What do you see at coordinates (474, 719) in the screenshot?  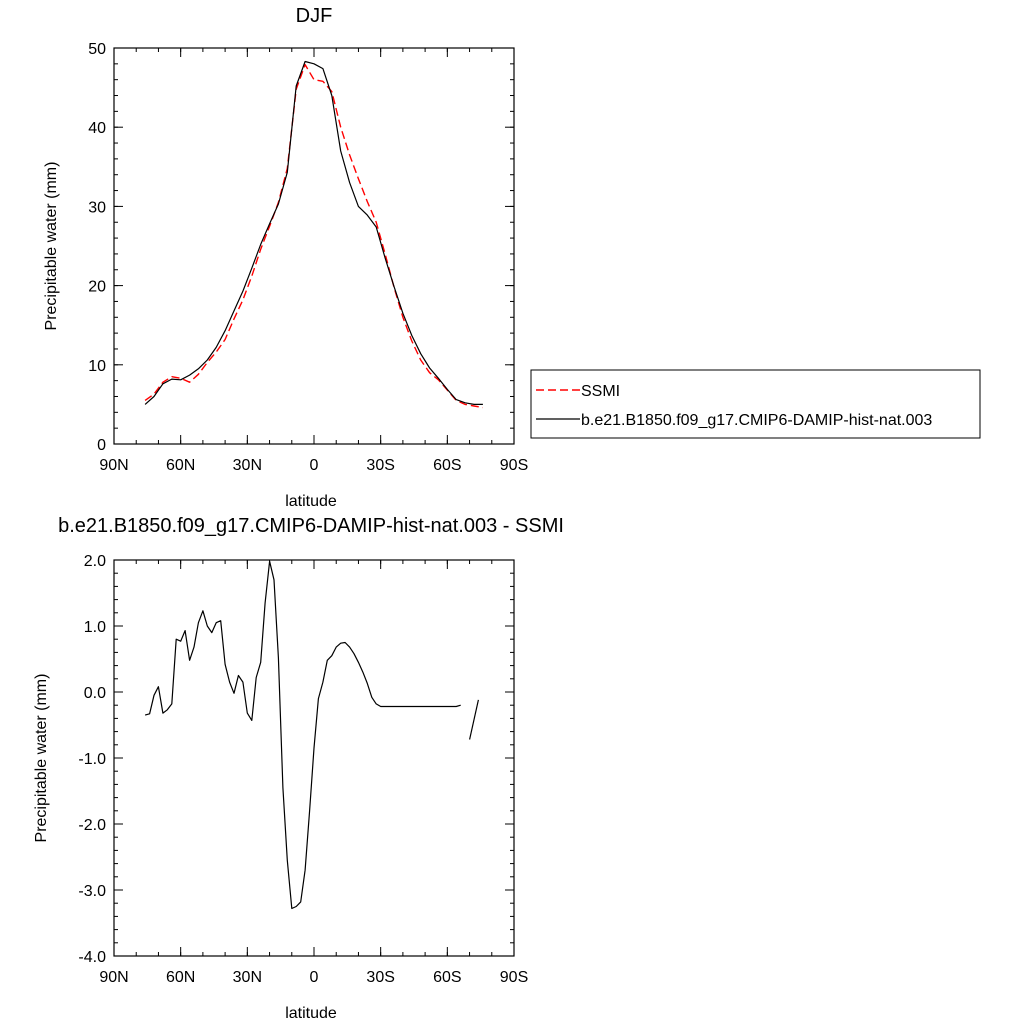 I see `bottom-series-line-difference-seg1` at bounding box center [474, 719].